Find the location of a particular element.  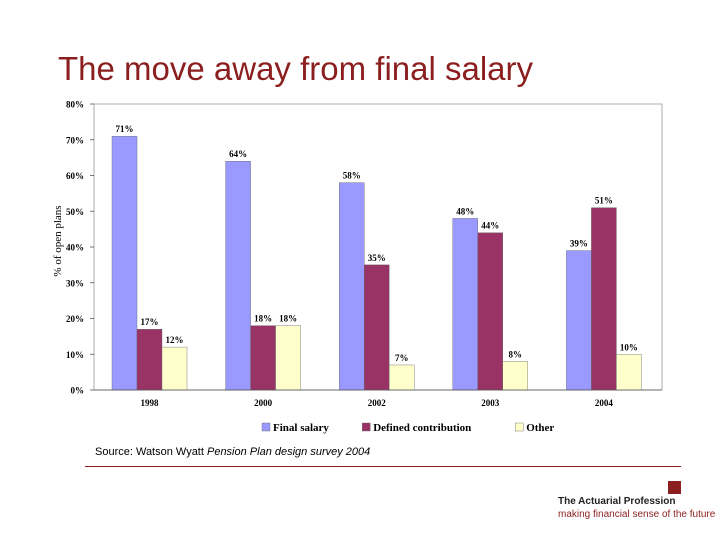

source-title: Pension Plan design survey 2004 is located at coordinates (288, 452).